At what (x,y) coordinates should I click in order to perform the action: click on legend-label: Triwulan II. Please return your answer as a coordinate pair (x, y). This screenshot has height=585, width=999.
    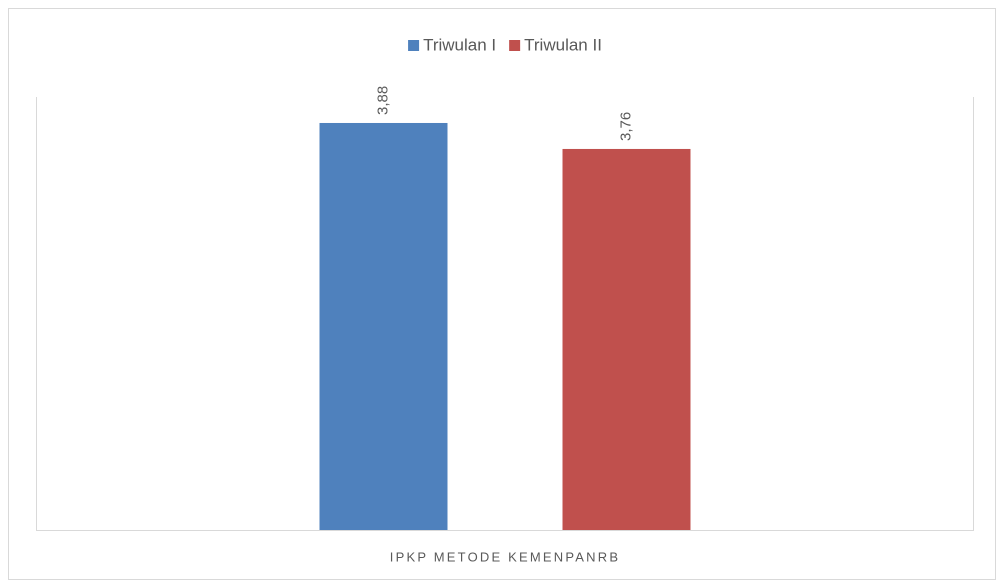
    Looking at the image, I should click on (563, 44).